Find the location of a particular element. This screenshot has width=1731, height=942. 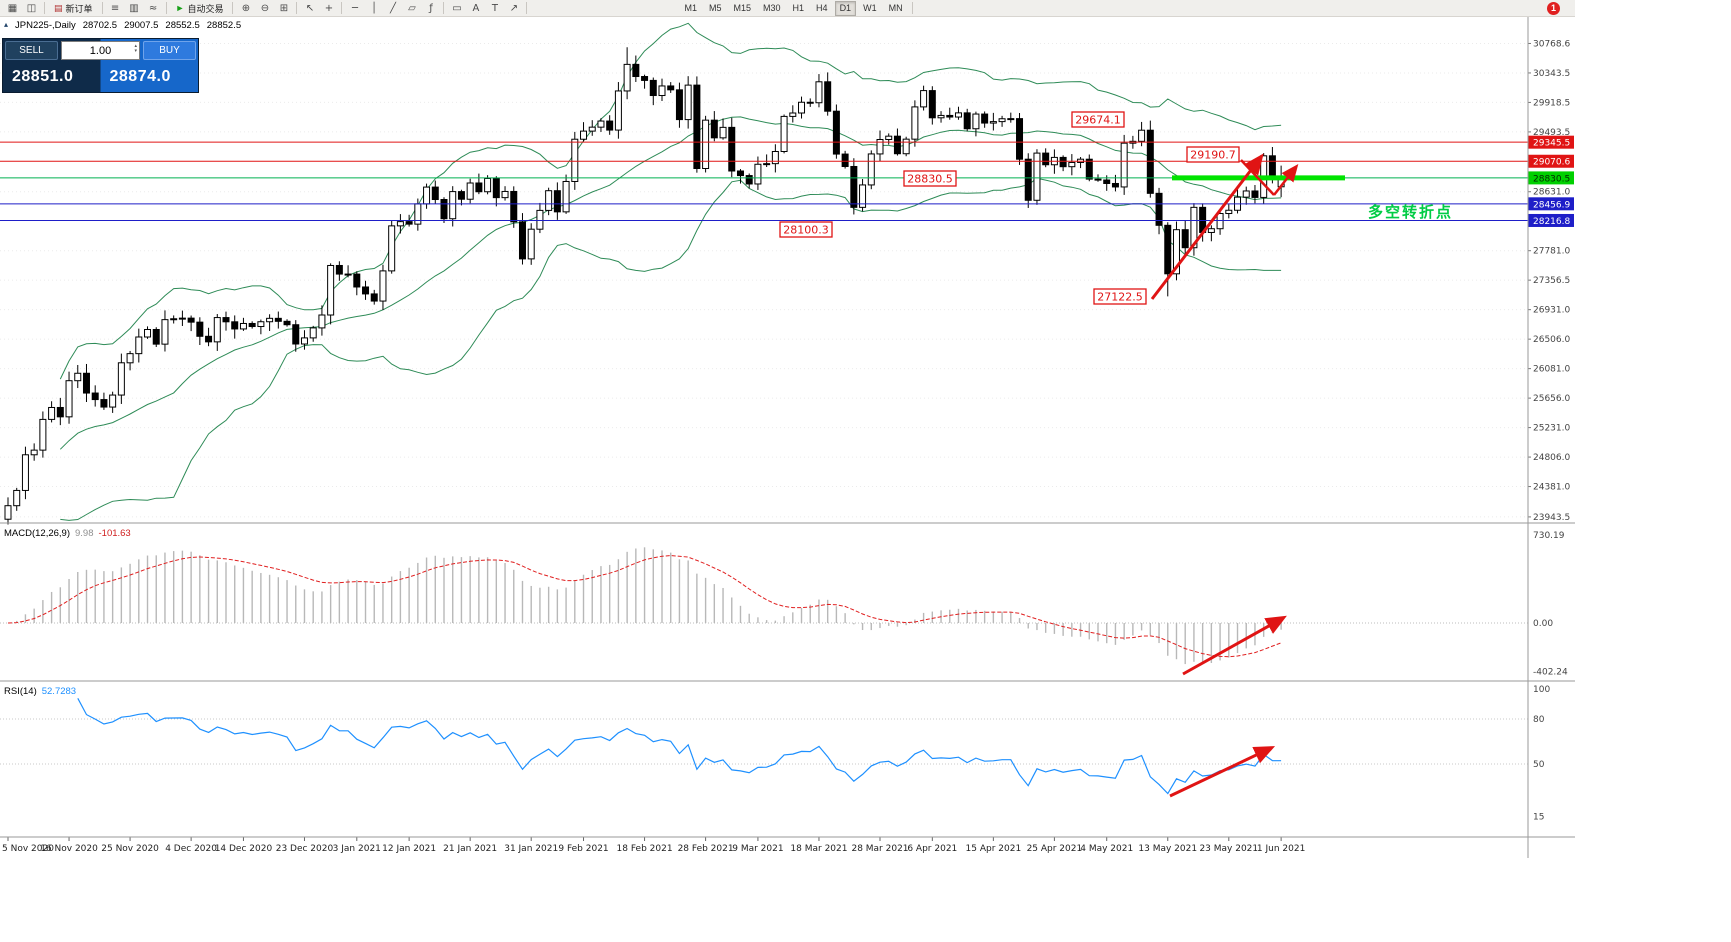

buy-price: 28874.0 is located at coordinates (140, 76).